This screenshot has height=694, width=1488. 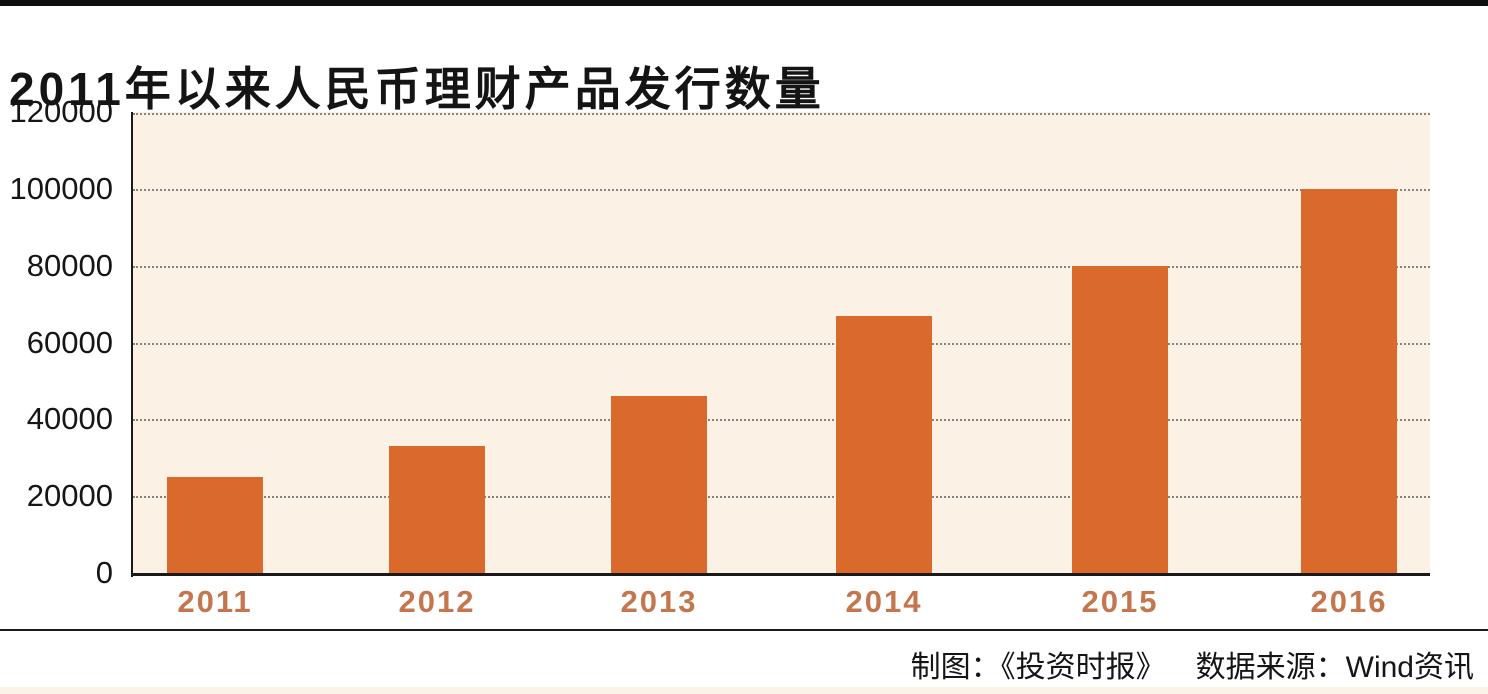 What do you see at coordinates (69, 495) in the screenshot?
I see `y-tick-label: 20000` at bounding box center [69, 495].